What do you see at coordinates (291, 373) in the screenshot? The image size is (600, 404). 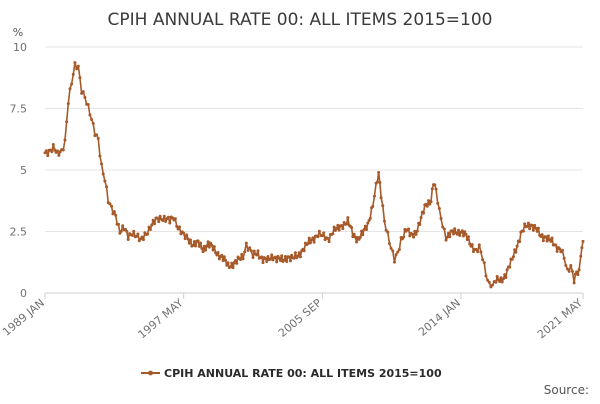 I see `legend: CPIH ANNUAL RATE 00: ALL ITEMS 2015=100` at bounding box center [291, 373].